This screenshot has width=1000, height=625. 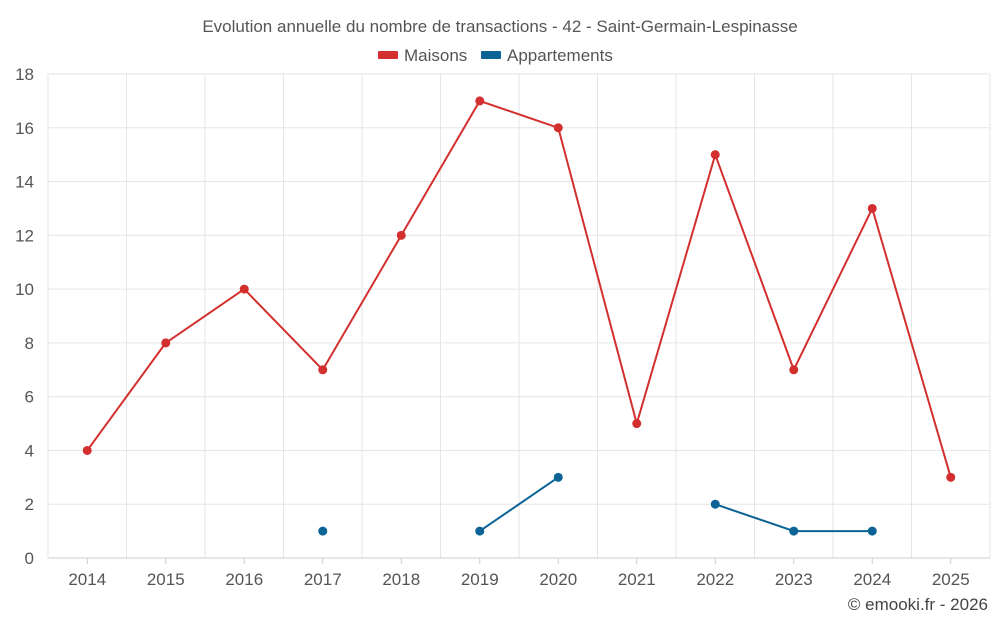 What do you see at coordinates (29, 504) in the screenshot?
I see `y-tick-label: 2` at bounding box center [29, 504].